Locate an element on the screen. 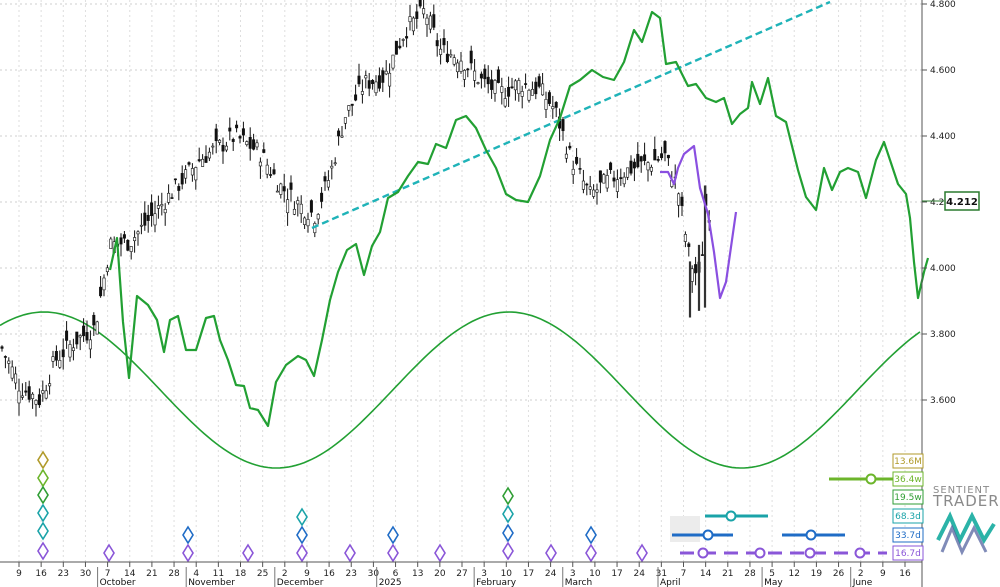 This screenshot has width=1000, height=587. last-value-tag: 4.212 is located at coordinates (951, 201).